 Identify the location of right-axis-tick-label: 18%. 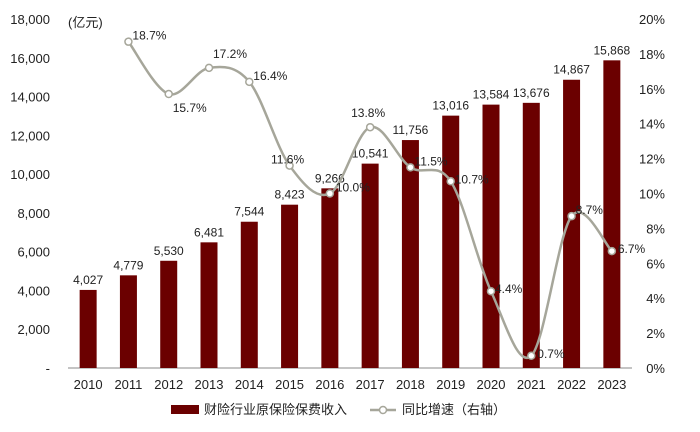
(652, 54).